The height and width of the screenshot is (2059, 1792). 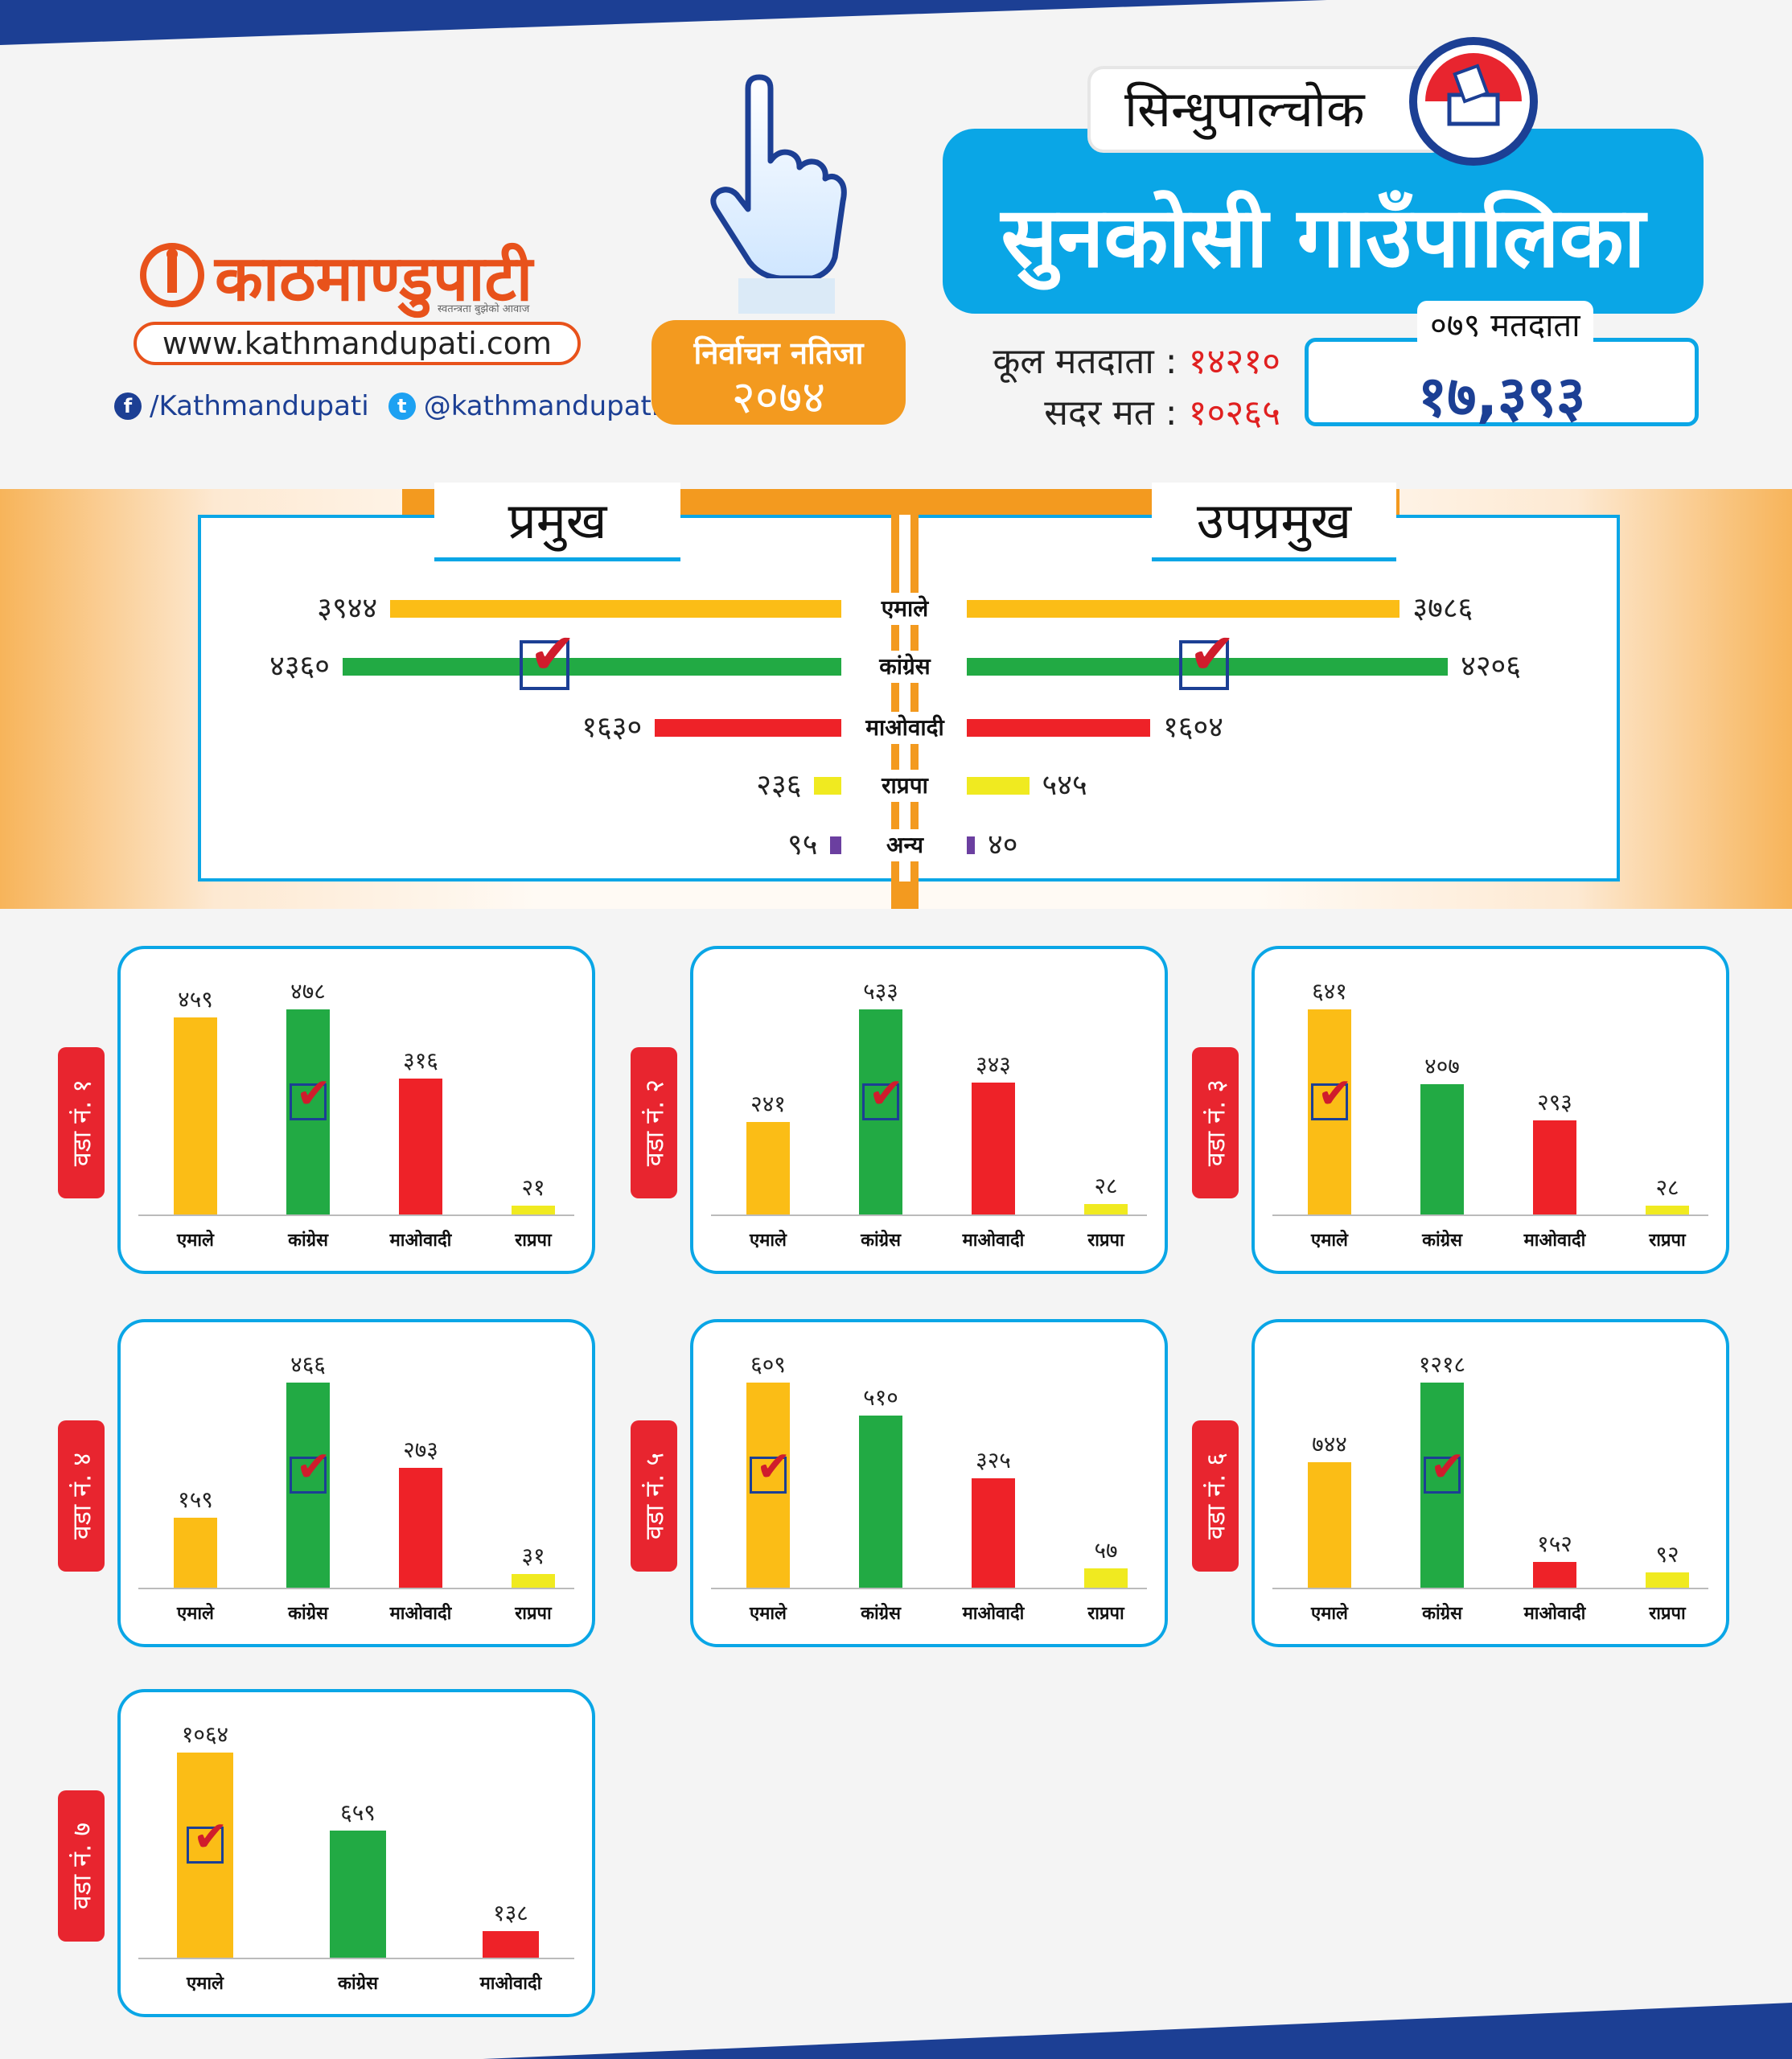 What do you see at coordinates (1491, 666) in the screenshot?
I see `deputy-value-1: ४२०६` at bounding box center [1491, 666].